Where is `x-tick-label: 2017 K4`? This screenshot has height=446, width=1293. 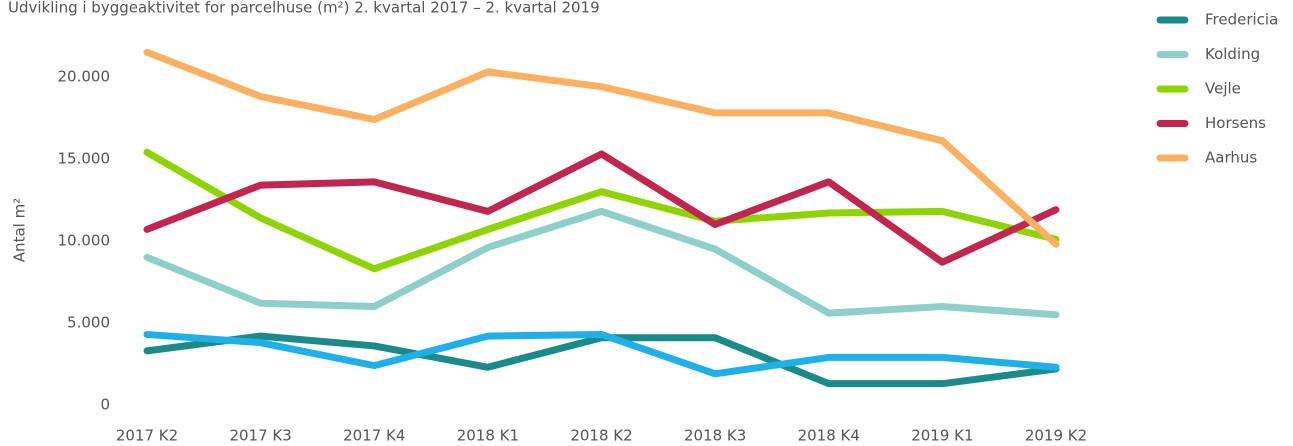
x-tick-label: 2017 K4 is located at coordinates (374, 436).